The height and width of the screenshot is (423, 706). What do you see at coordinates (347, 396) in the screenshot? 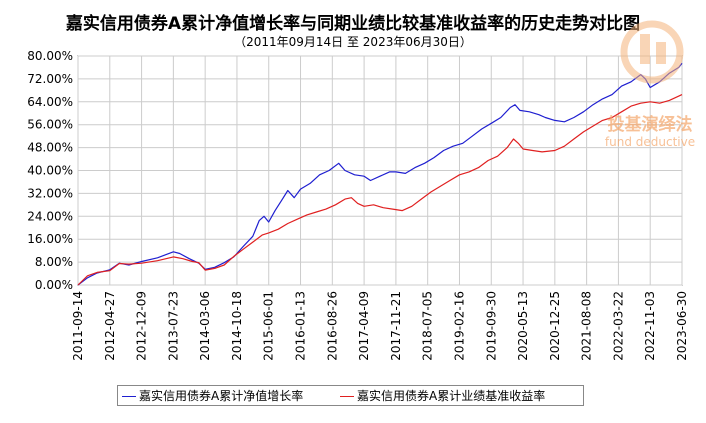
I see `legend-swatch-benchmark` at bounding box center [347, 396].